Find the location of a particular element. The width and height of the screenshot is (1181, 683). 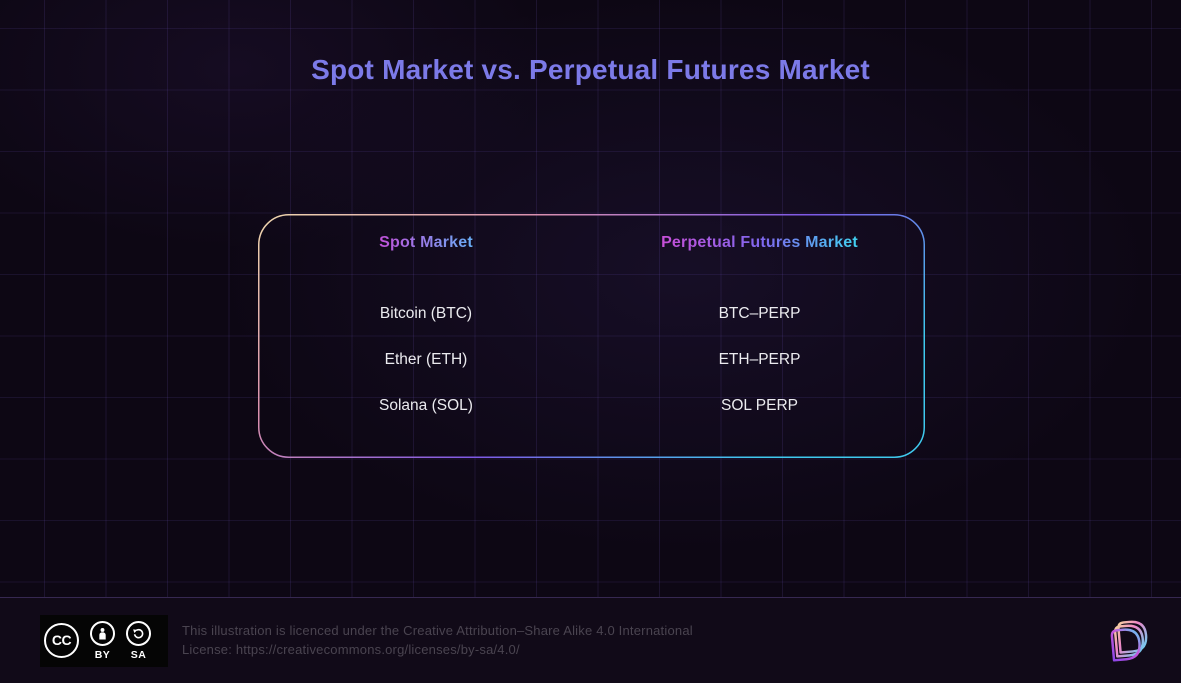

table-cell-spot-solana: Solana (SOL) is located at coordinates (426, 405).